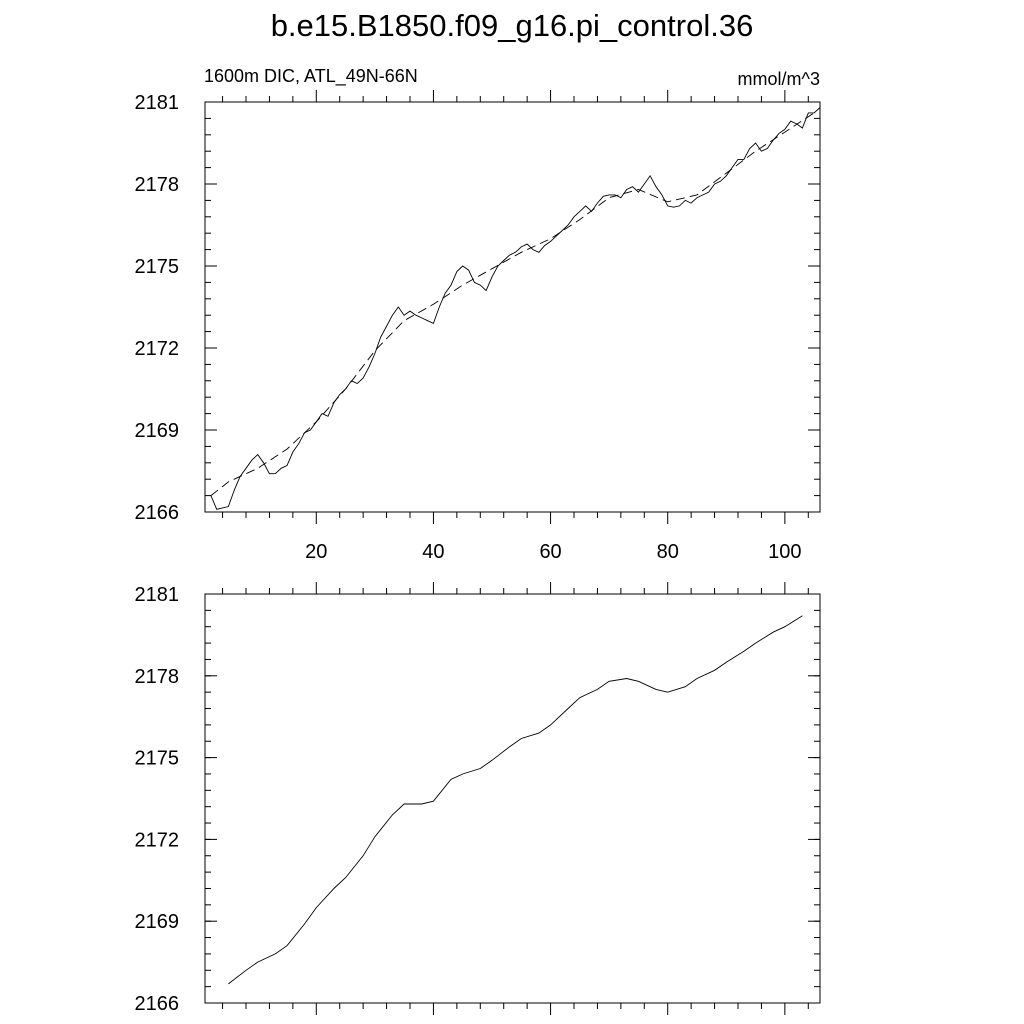  Describe the element at coordinates (550, 552) in the screenshot. I see `x-tick-label: 60` at that location.